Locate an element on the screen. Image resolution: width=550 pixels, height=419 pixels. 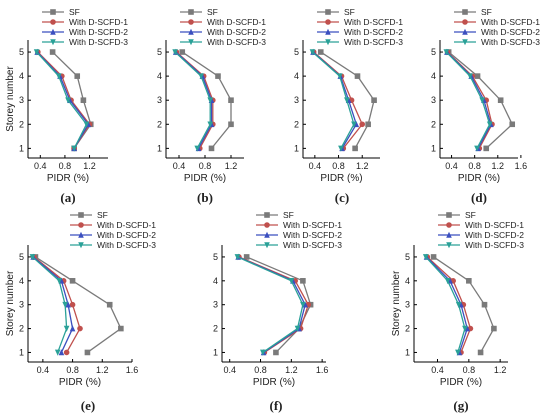
legend-entry: With D-SCFD-3 is located at coordinates (126, 245).